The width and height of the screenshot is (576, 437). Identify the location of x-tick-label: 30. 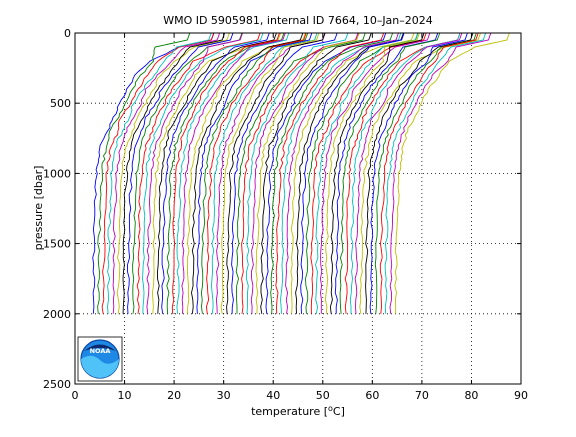
(224, 395).